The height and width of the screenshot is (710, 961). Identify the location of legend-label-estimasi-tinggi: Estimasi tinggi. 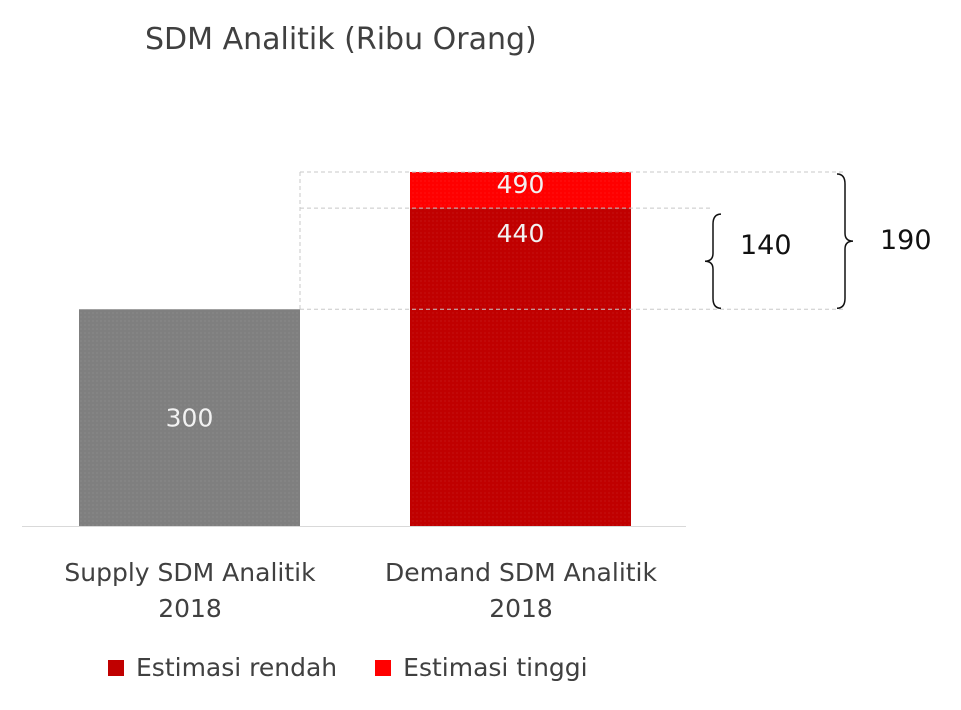
(495, 667).